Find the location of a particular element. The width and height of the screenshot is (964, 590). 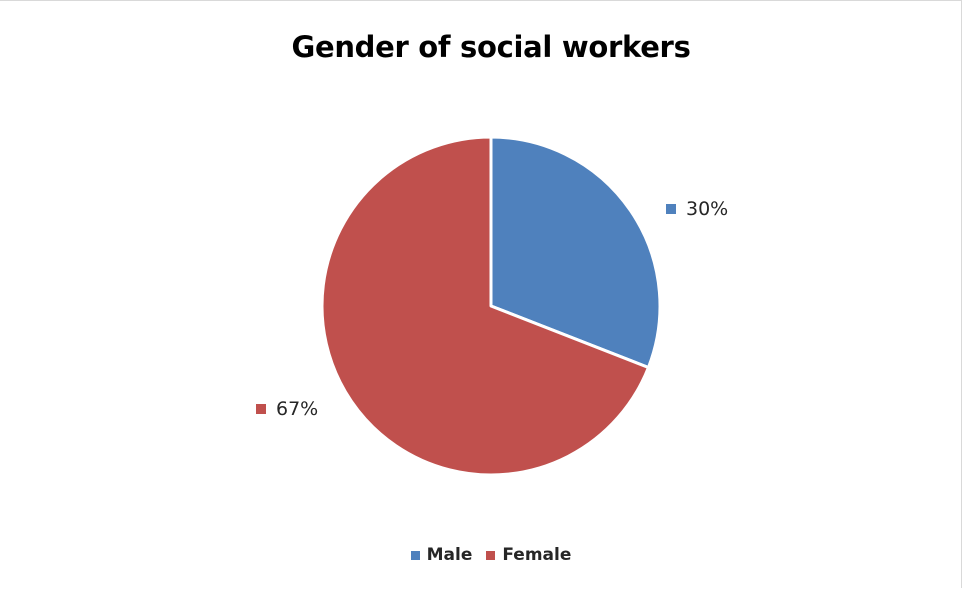

legend: Male Female is located at coordinates (482, 555).